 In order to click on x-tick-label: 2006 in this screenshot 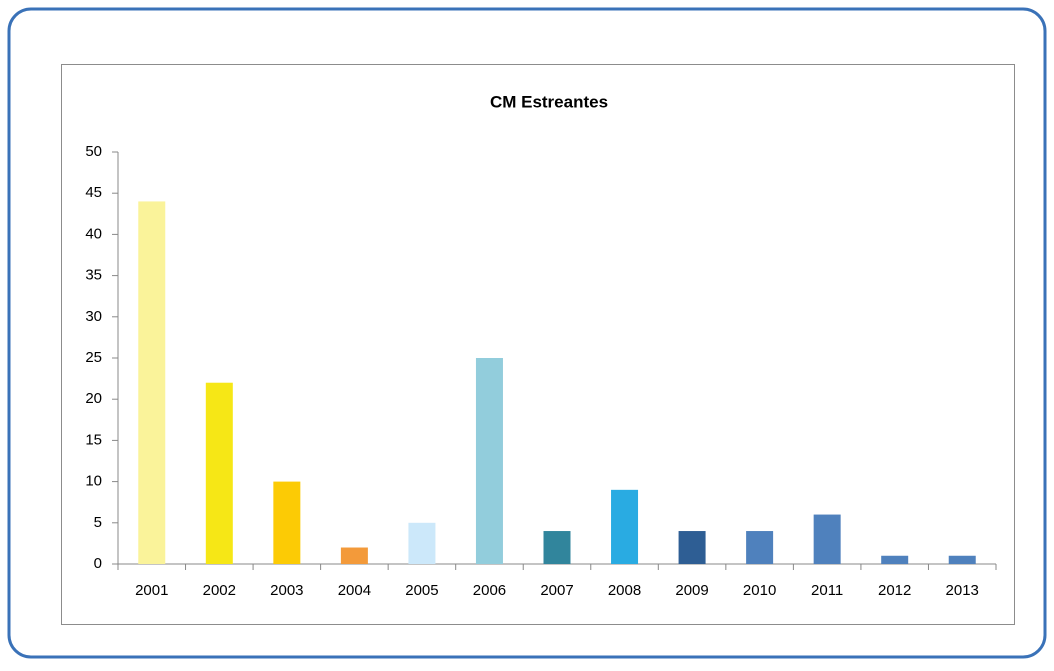, I will do `click(489, 590)`.